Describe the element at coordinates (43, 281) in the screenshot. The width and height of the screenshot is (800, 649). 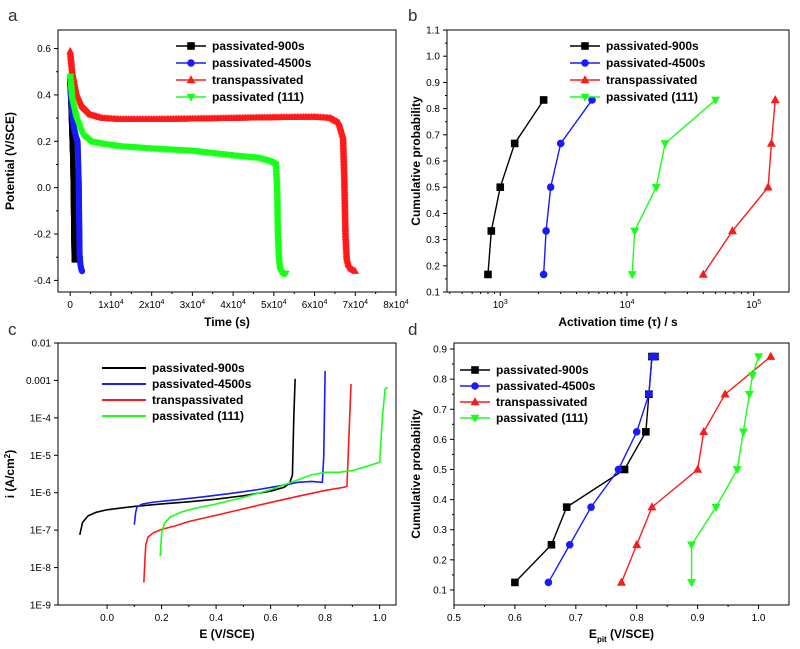
I see `y-tick-label: -0.4` at that location.